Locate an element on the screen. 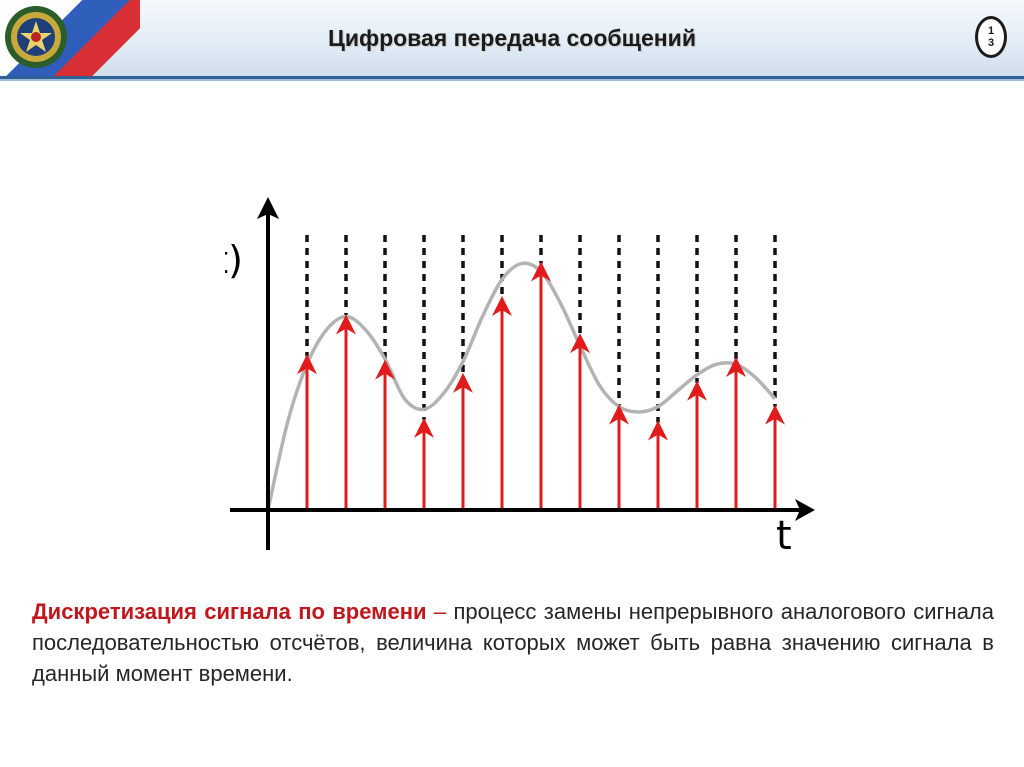  page-number-bottom: 3 is located at coordinates (991, 43).